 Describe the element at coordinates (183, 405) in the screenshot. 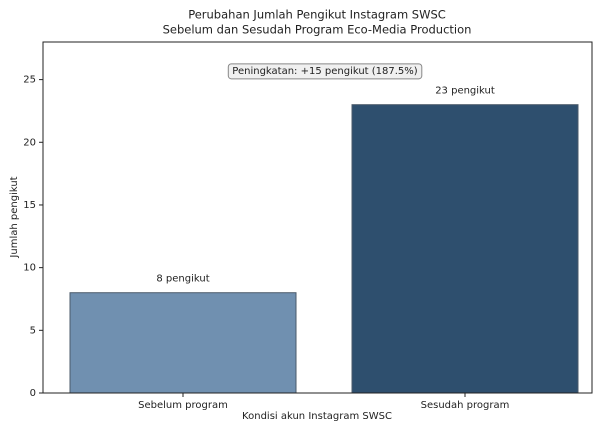

I see `x-tick-label: Sebelum program` at that location.